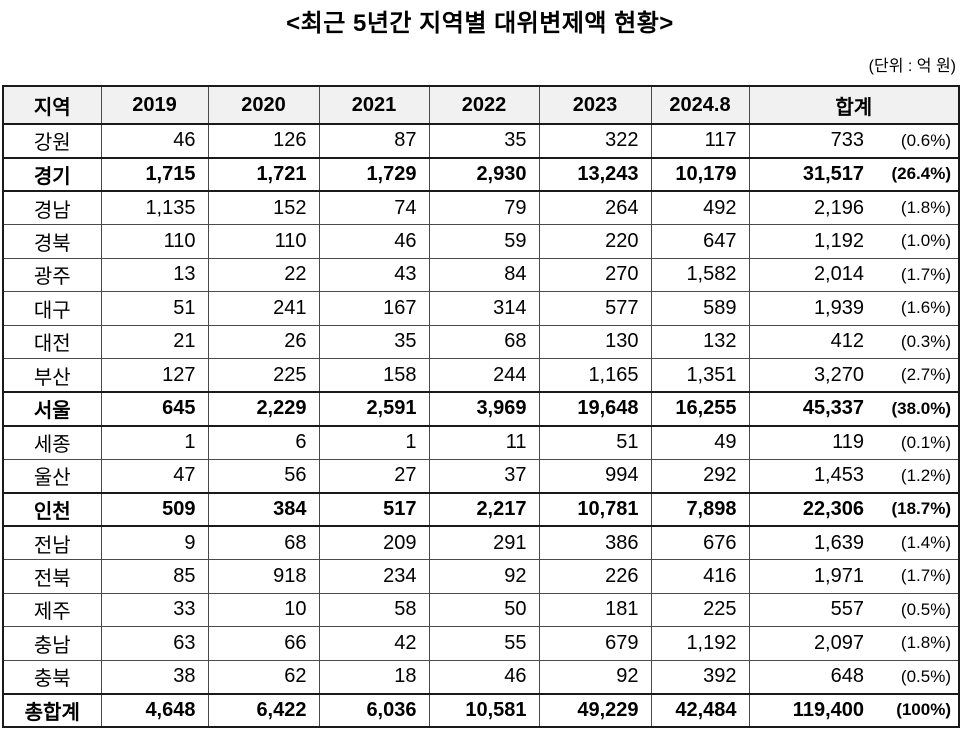 This screenshot has width=960, height=737. I want to click on region-cell: 총합계, so click(52, 710).